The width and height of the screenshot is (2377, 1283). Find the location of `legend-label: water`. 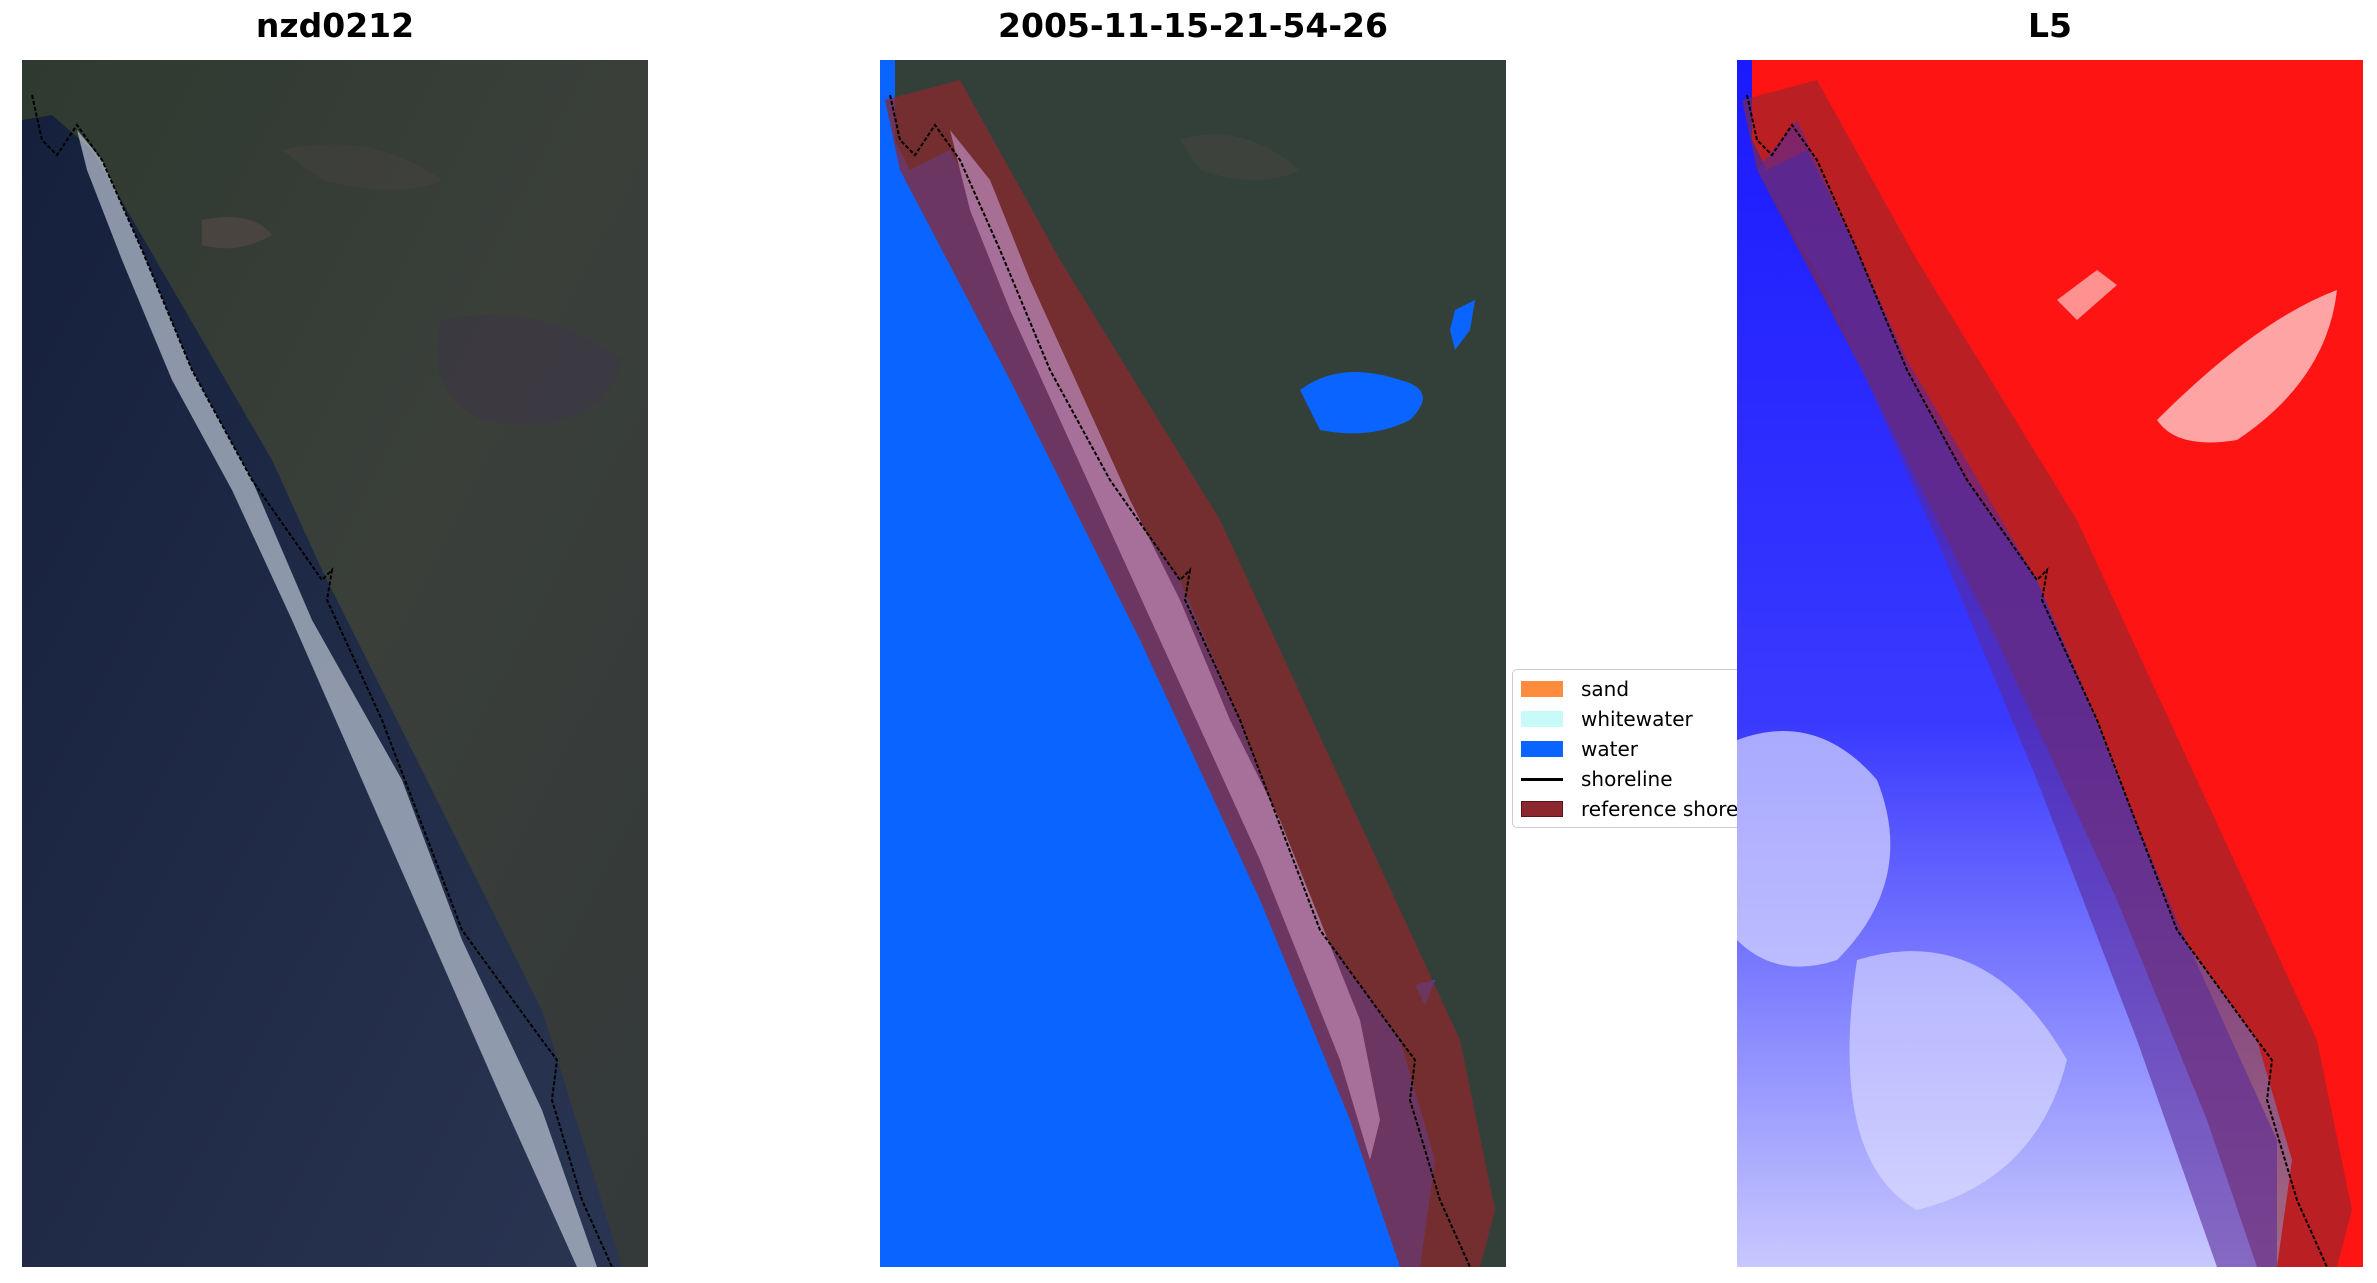

legend-label: water is located at coordinates (1609, 749).